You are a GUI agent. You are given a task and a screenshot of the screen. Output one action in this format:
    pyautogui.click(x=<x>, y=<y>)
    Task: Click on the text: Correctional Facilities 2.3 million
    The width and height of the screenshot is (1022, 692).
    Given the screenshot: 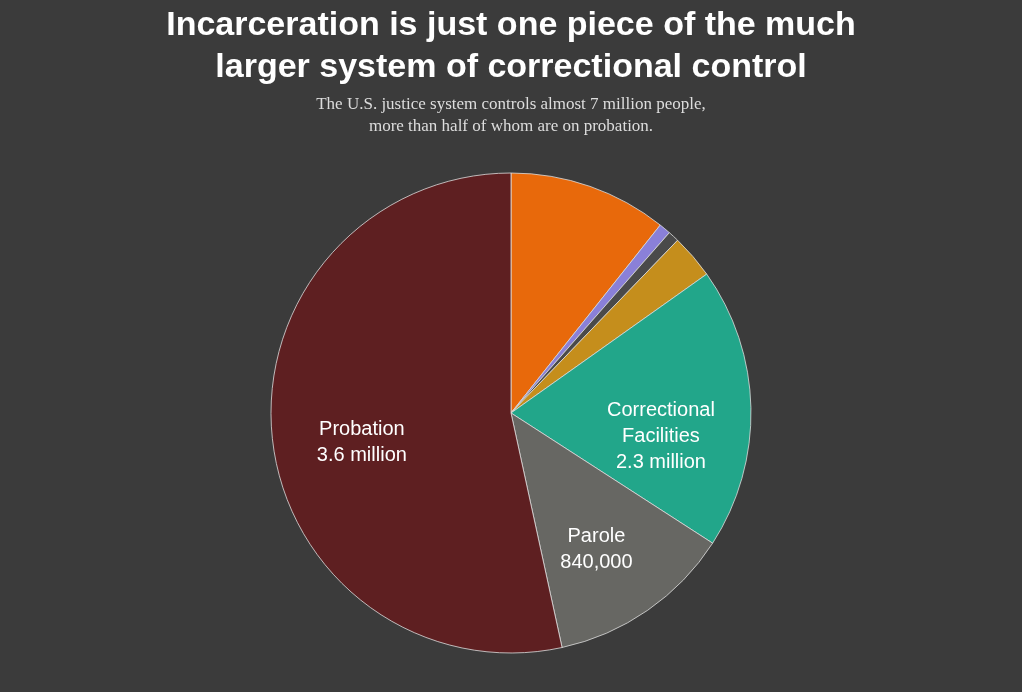 What is the action you would take?
    pyautogui.click(x=661, y=434)
    